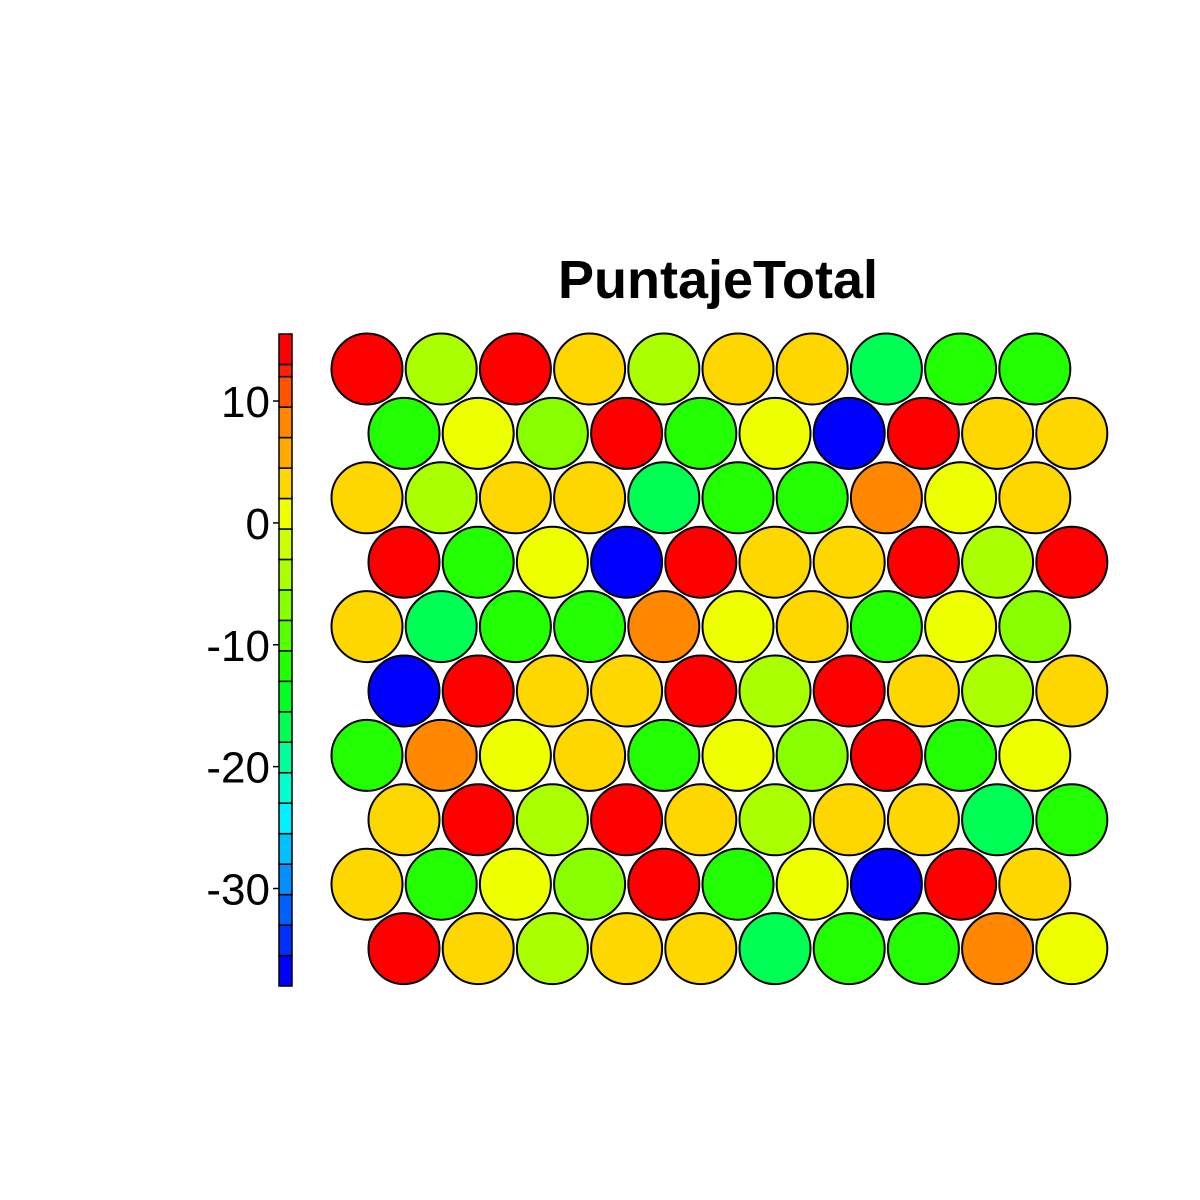  What do you see at coordinates (238, 768) in the screenshot?
I see `legend-tick-label: -20` at bounding box center [238, 768].